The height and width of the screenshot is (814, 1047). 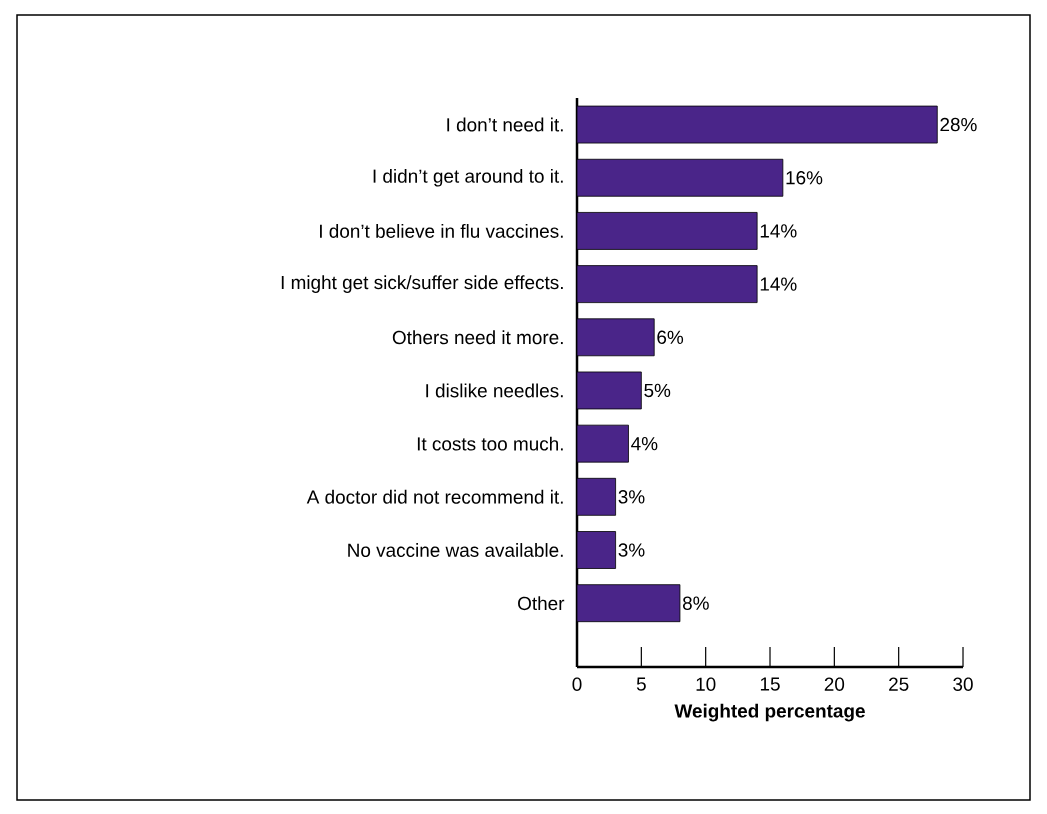 What do you see at coordinates (804, 178) in the screenshot?
I see `data-label: 16%` at bounding box center [804, 178].